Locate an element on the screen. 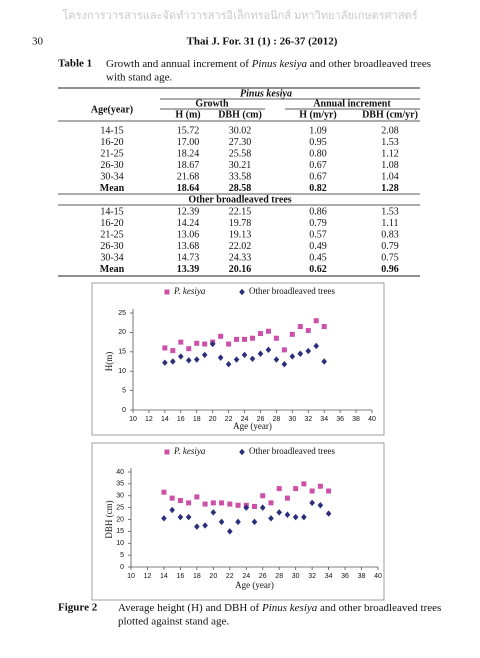  y-tick-label: 35 is located at coordinates (120, 484).